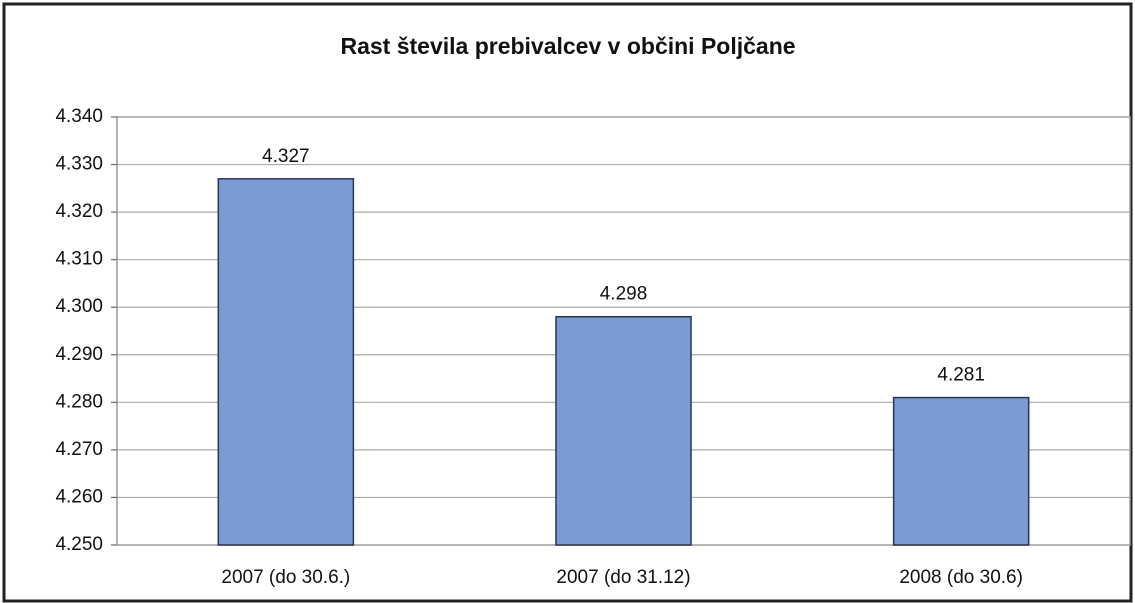 Image resolution: width=1135 pixels, height=603 pixels. What do you see at coordinates (79, 164) in the screenshot?
I see `y-tick-label: 4.330` at bounding box center [79, 164].